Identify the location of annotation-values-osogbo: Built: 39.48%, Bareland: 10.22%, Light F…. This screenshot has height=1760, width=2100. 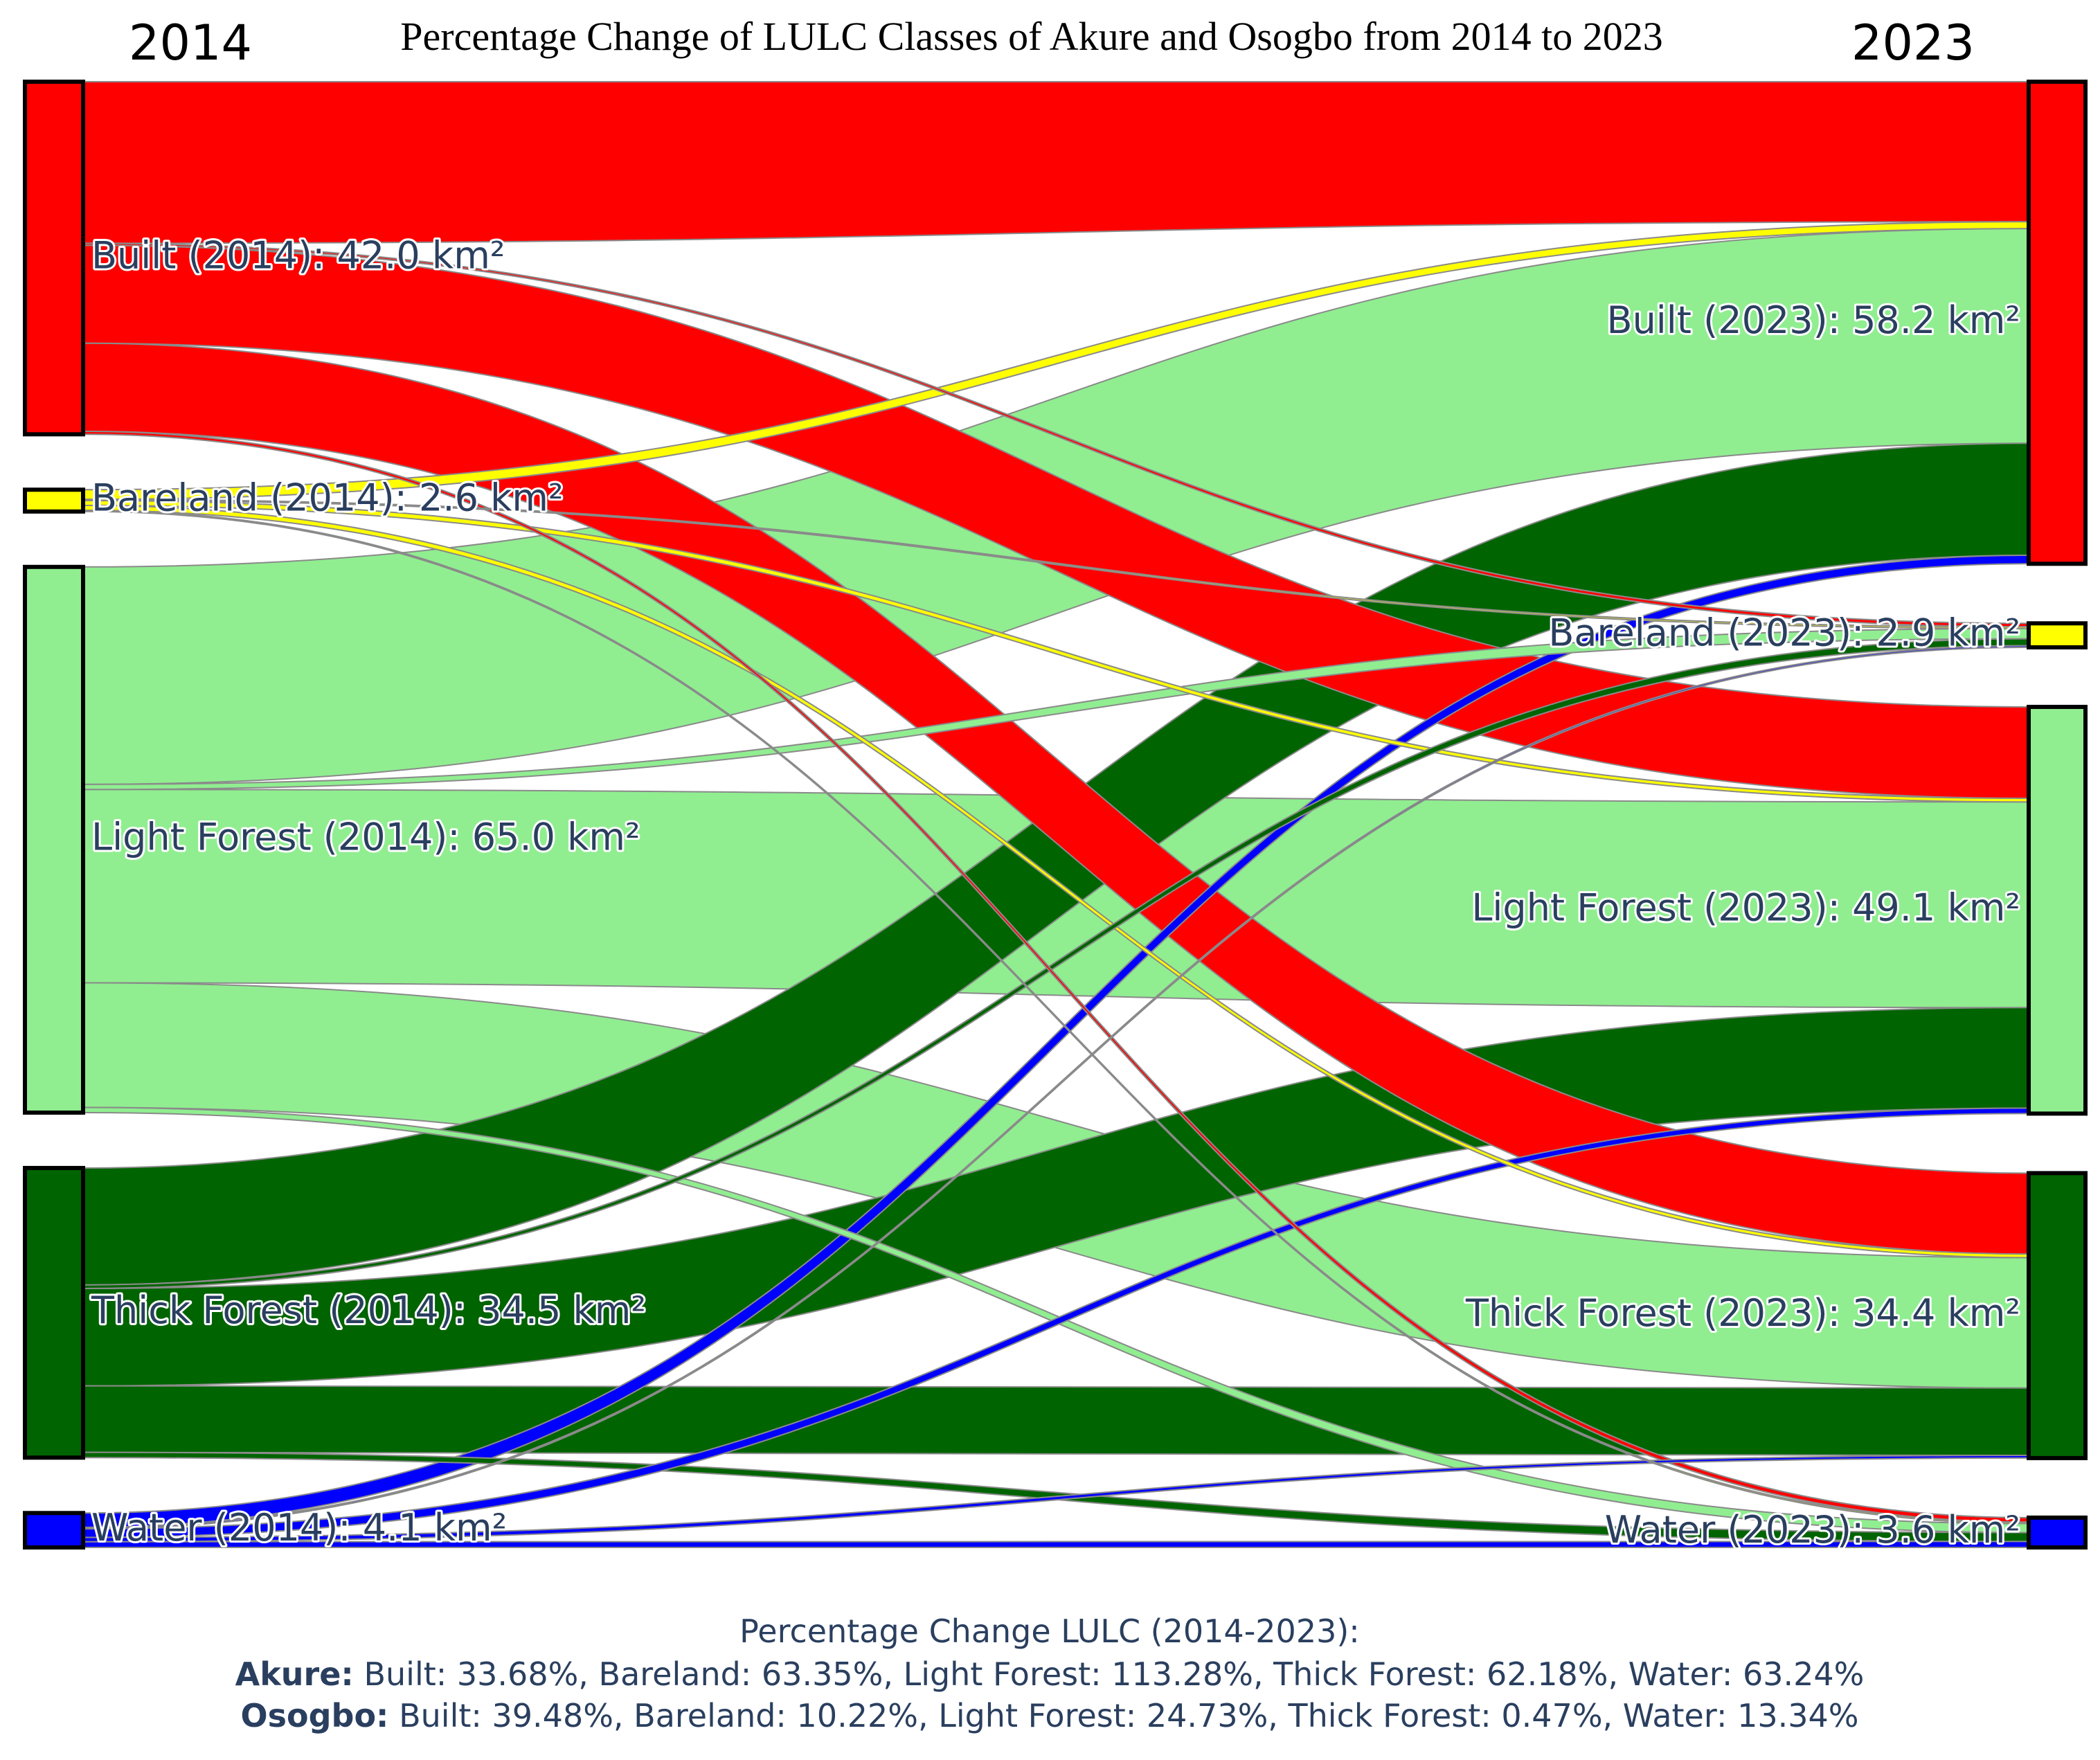
(1123, 1715).